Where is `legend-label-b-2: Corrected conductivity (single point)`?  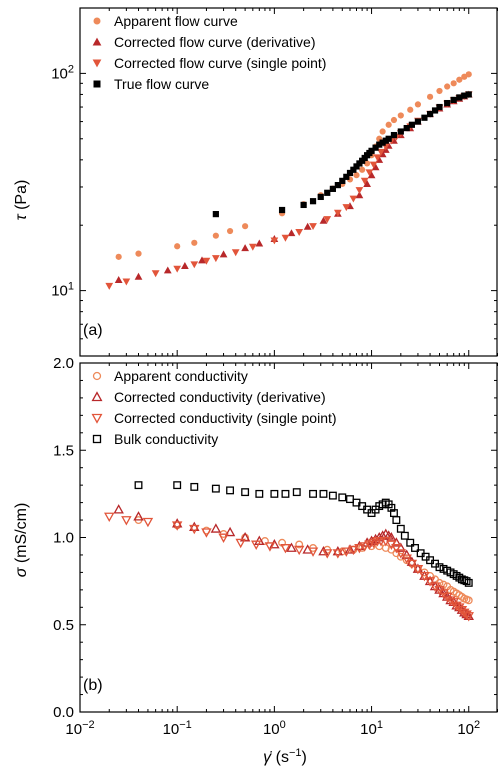
legend-label-b-2: Corrected conductivity (single point) is located at coordinates (225, 418).